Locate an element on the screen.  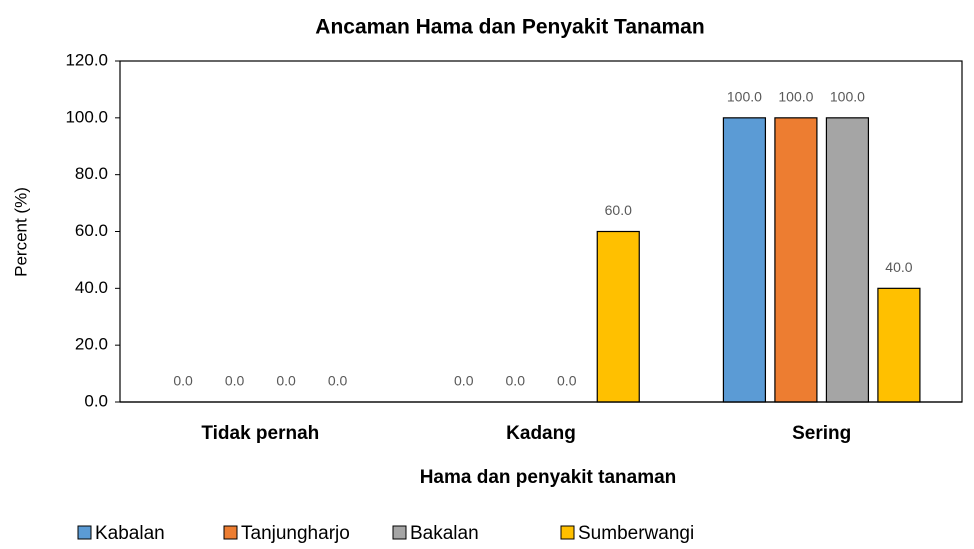
legend-label: Tanjungharjo is located at coordinates (295, 533).